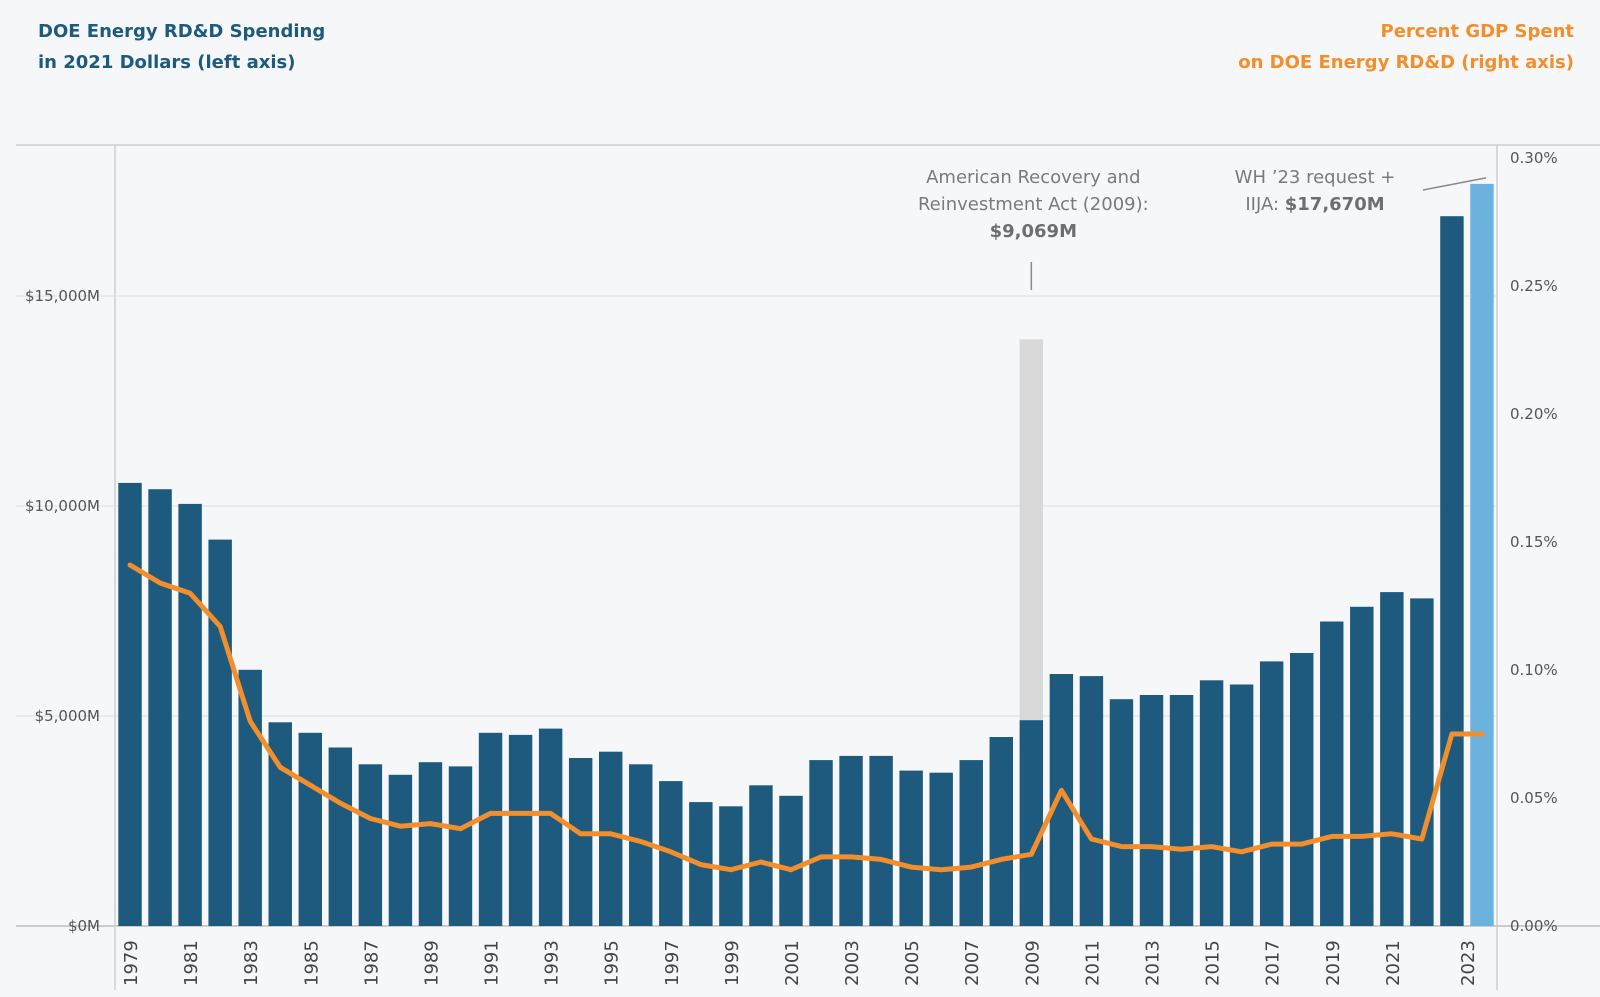  I want to click on x-tick-label: 2011, so click(1092, 963).